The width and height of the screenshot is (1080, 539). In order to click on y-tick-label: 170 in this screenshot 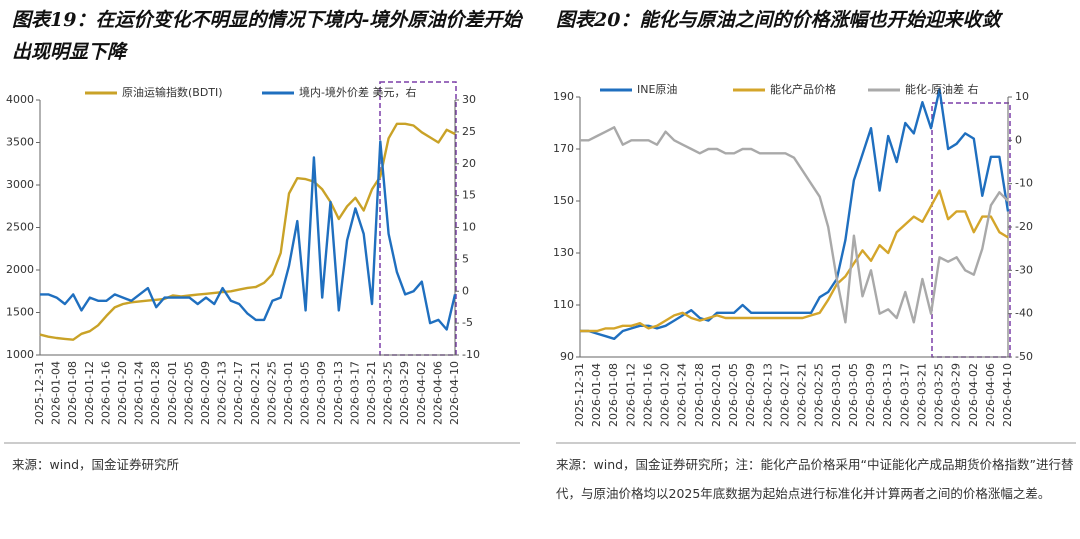, I will do `click(563, 148)`.